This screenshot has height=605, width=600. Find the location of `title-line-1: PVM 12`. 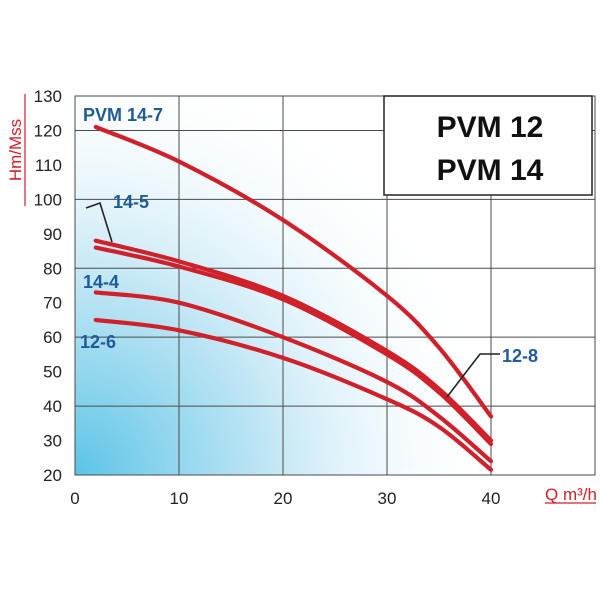

title-line-1: PVM 12 is located at coordinates (490, 127).